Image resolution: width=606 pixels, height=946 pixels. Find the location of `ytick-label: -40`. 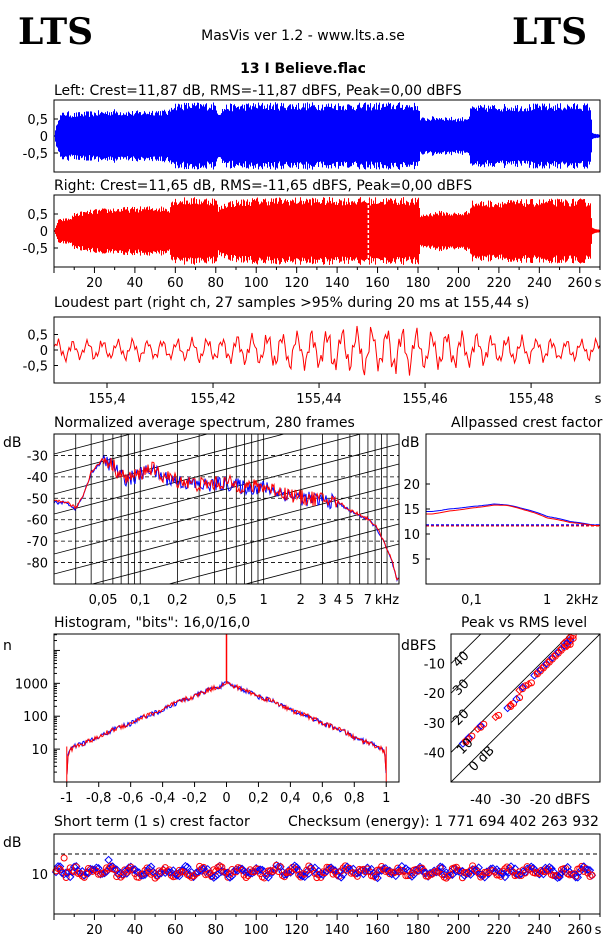

ytick-label: -40 is located at coordinates (434, 753).